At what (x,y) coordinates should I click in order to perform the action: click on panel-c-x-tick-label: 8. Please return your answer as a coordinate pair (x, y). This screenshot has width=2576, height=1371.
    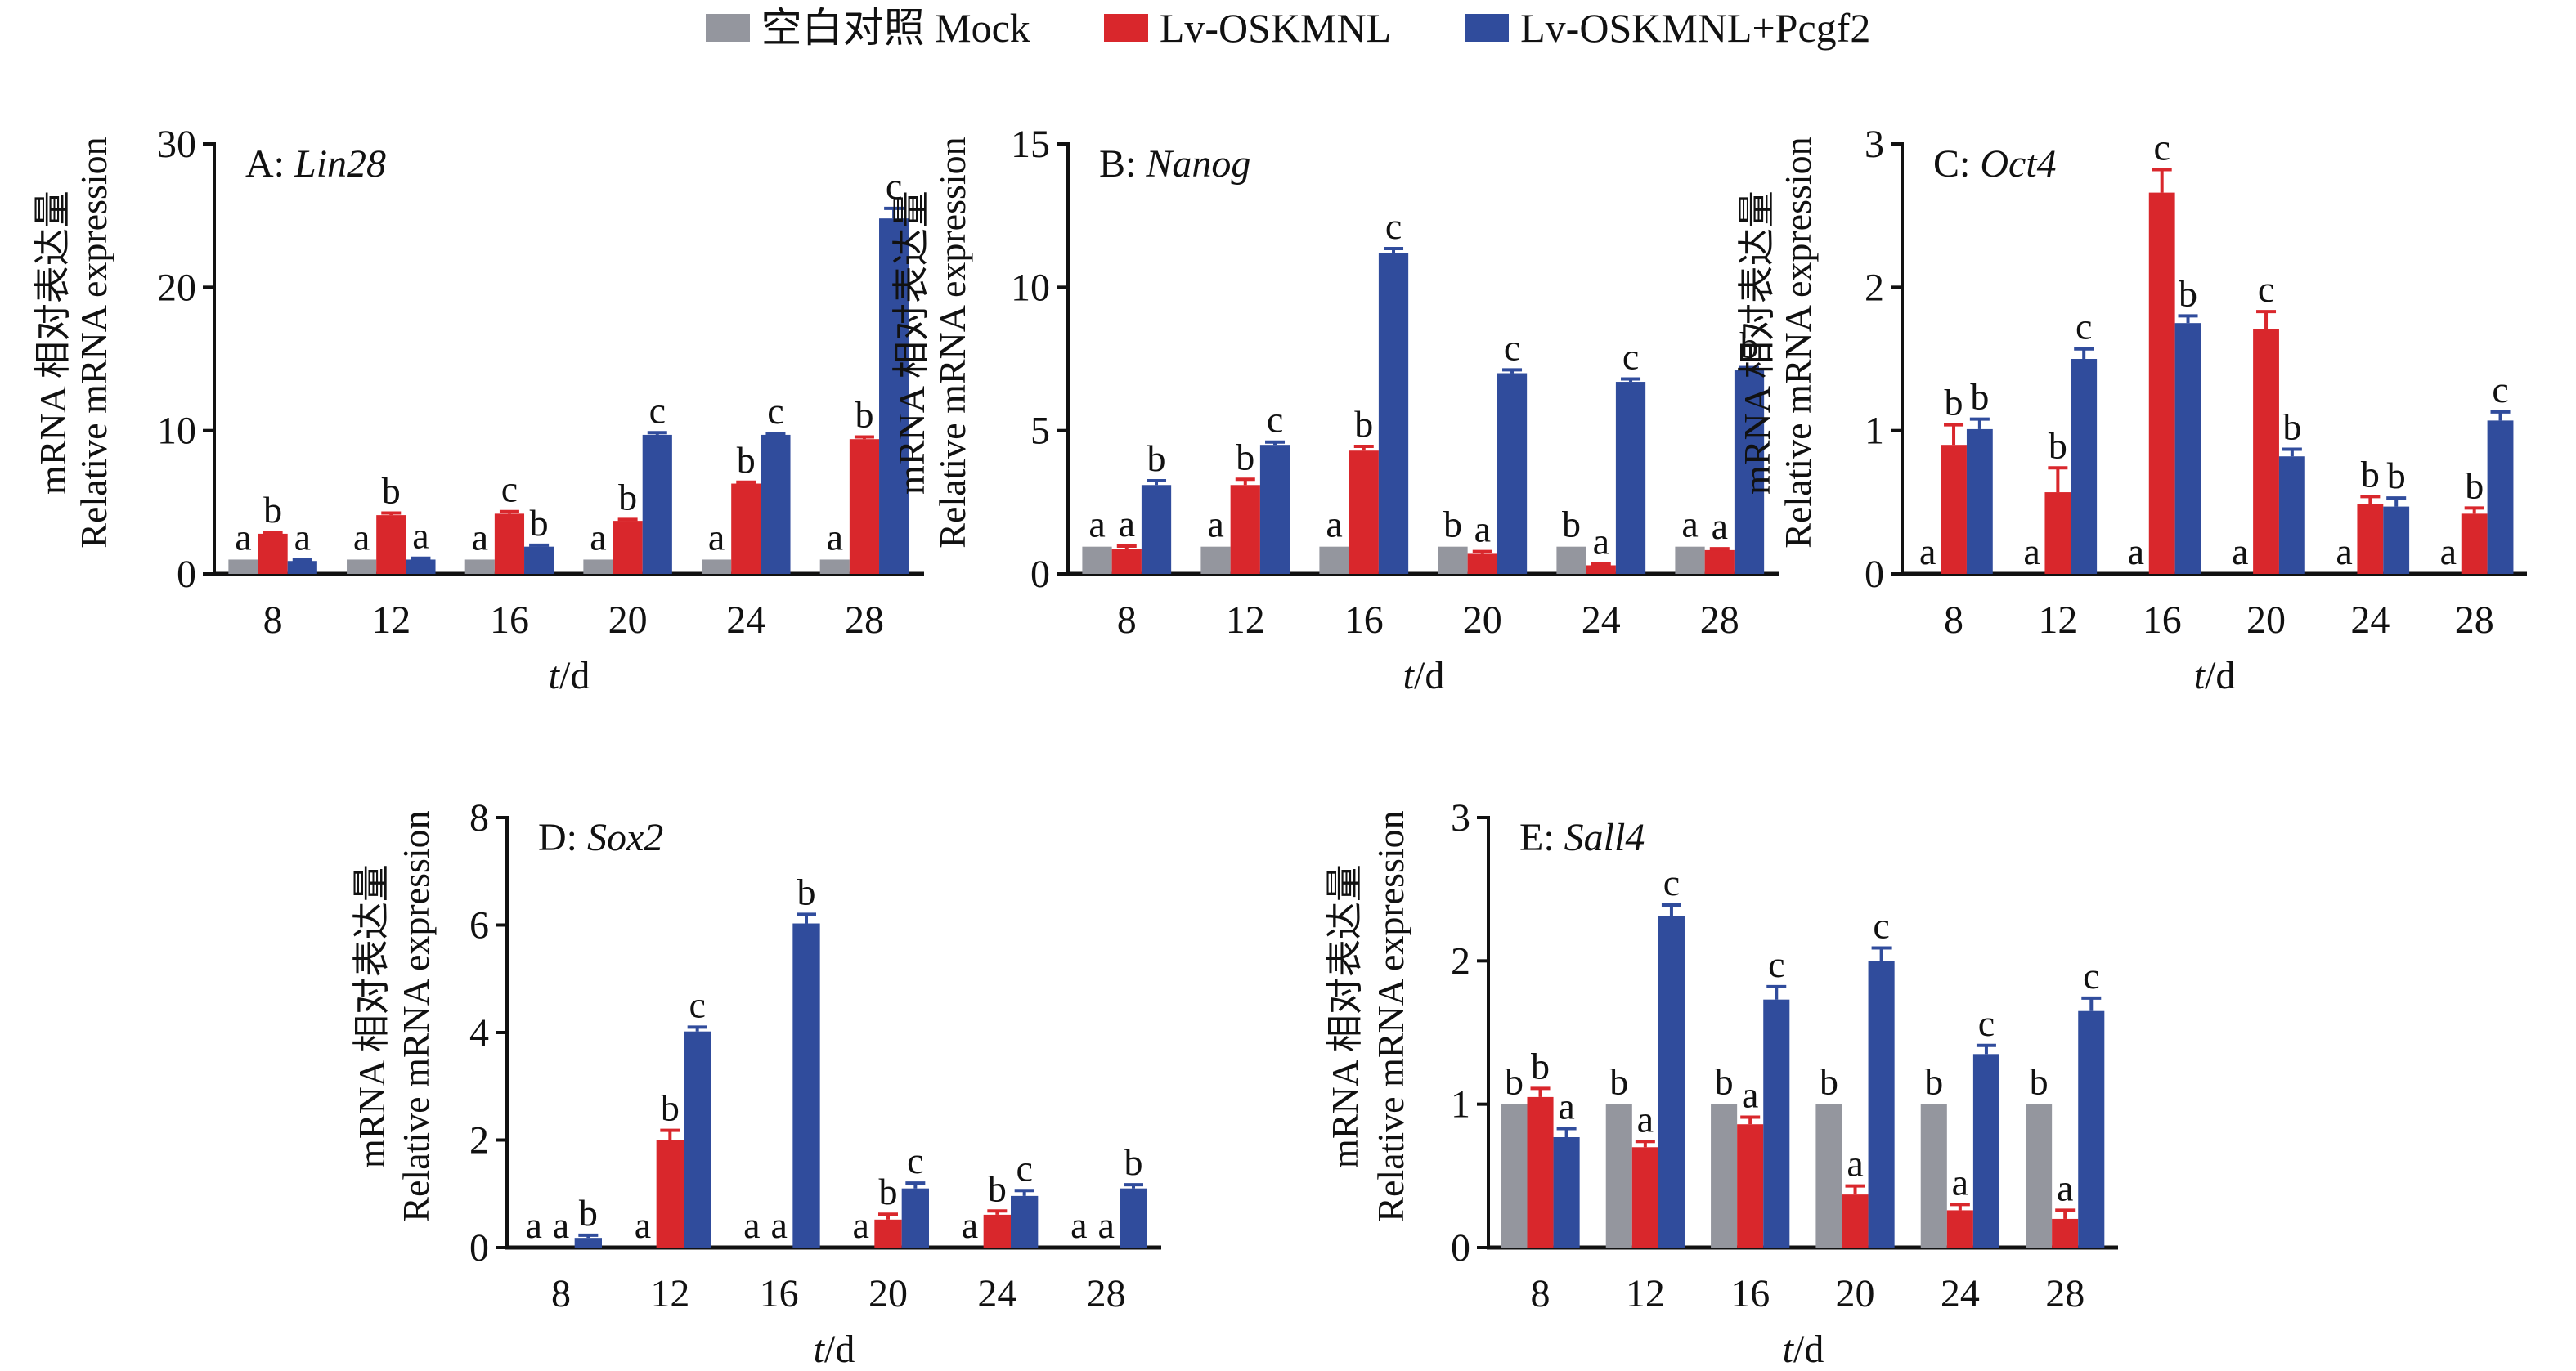
    Looking at the image, I should click on (1953, 620).